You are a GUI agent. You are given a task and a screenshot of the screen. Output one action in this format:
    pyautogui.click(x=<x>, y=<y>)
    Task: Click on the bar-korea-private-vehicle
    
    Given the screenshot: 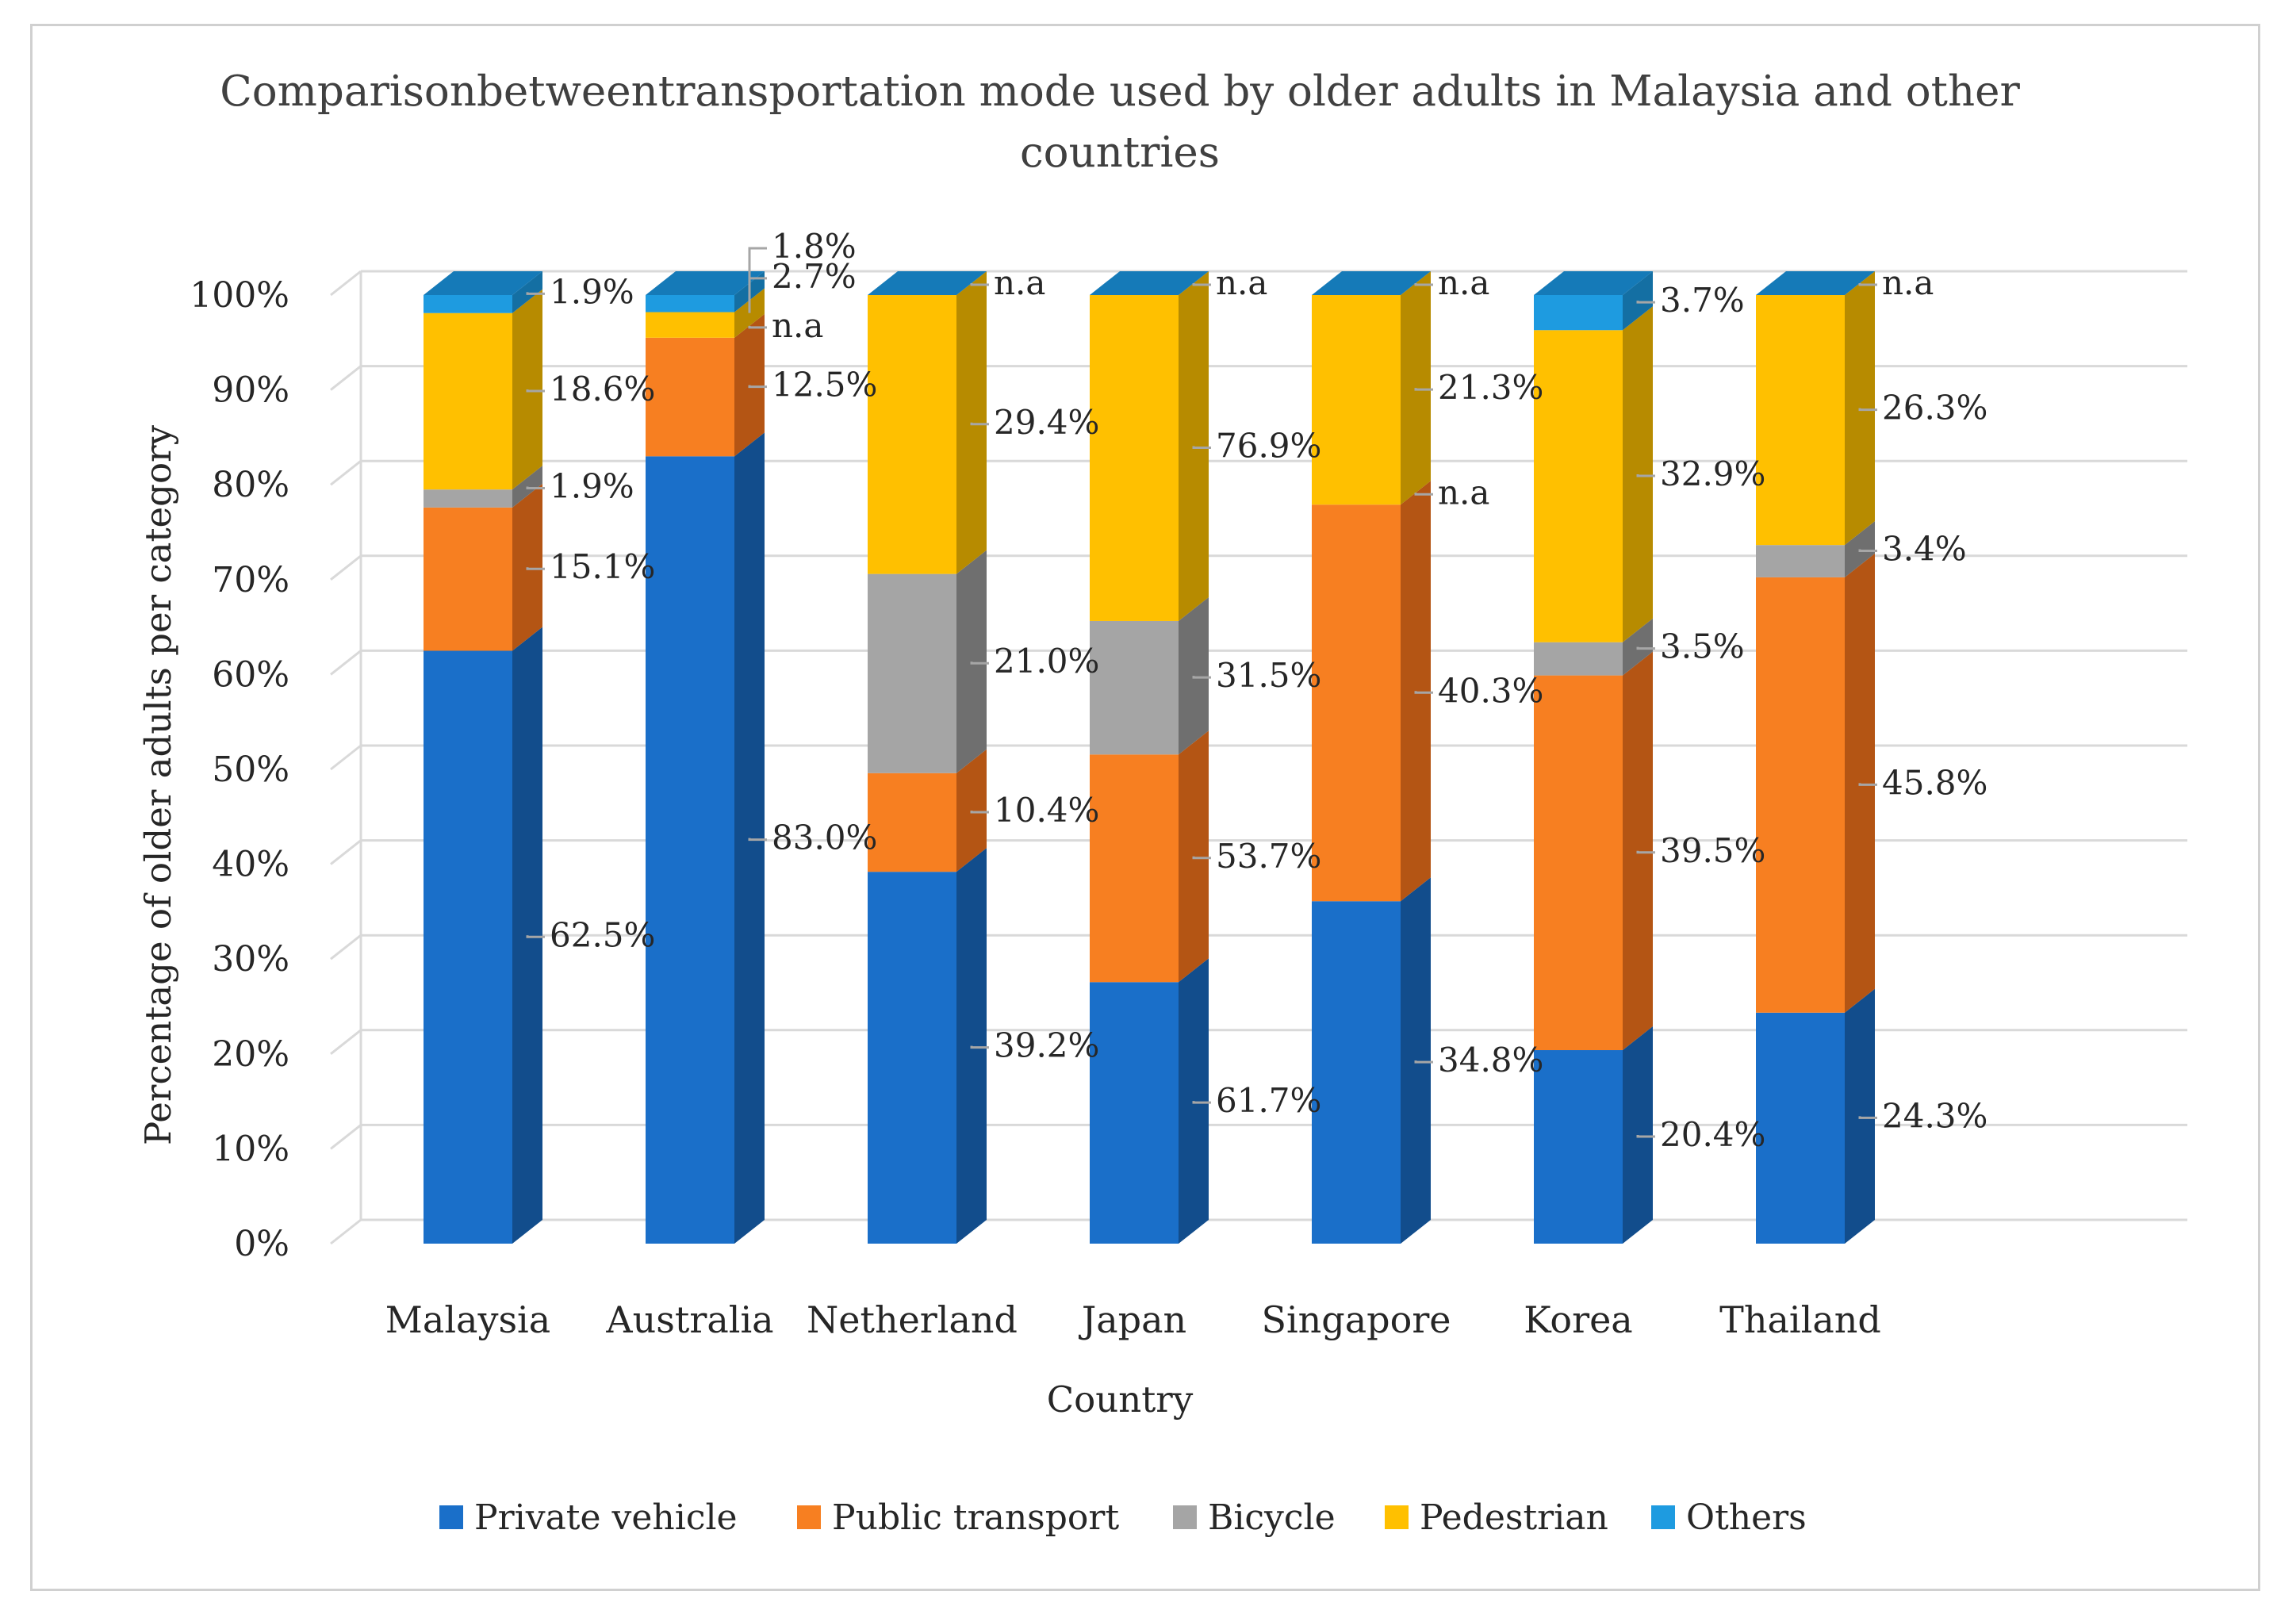 What is the action you would take?
    pyautogui.click(x=1593, y=1135)
    